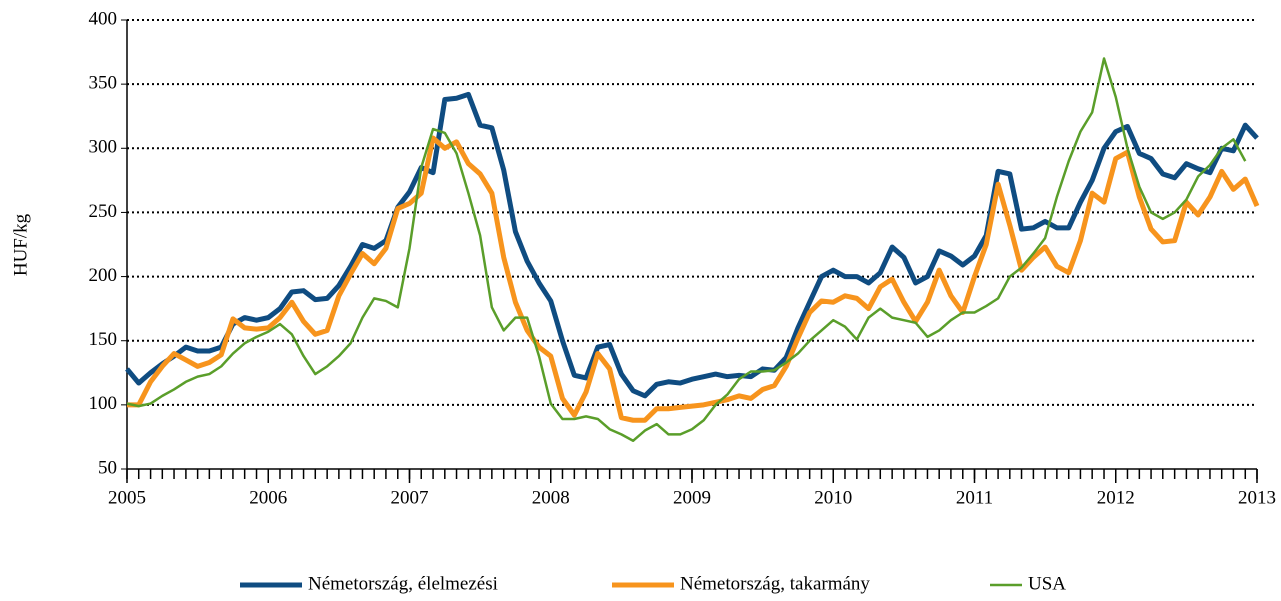 Image resolution: width=1281 pixels, height=601 pixels. Describe the element at coordinates (103, 403) in the screenshot. I see `y-tick-label: 100` at that location.